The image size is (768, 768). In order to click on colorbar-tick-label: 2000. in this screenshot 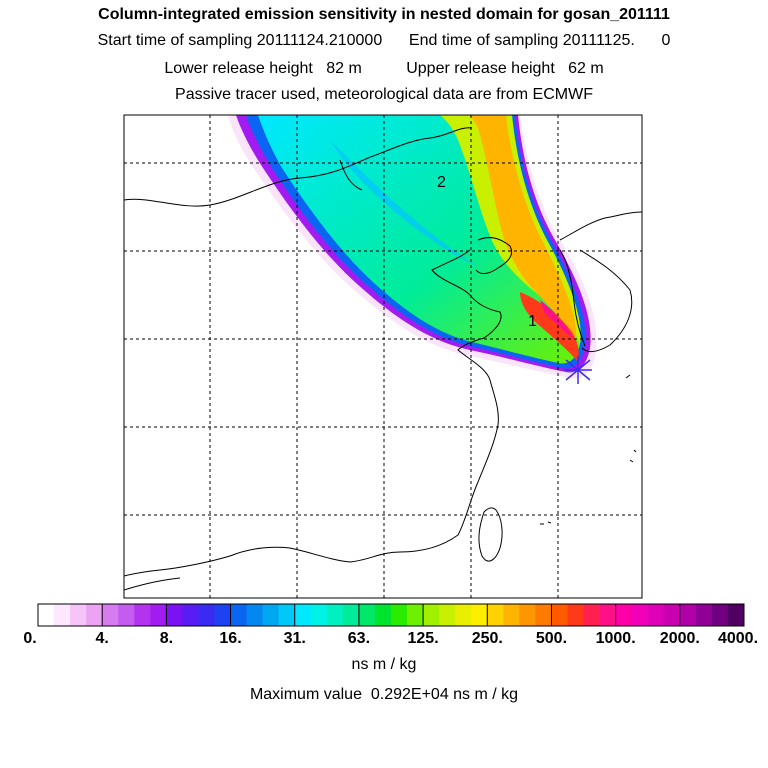, I will do `click(679, 638)`.